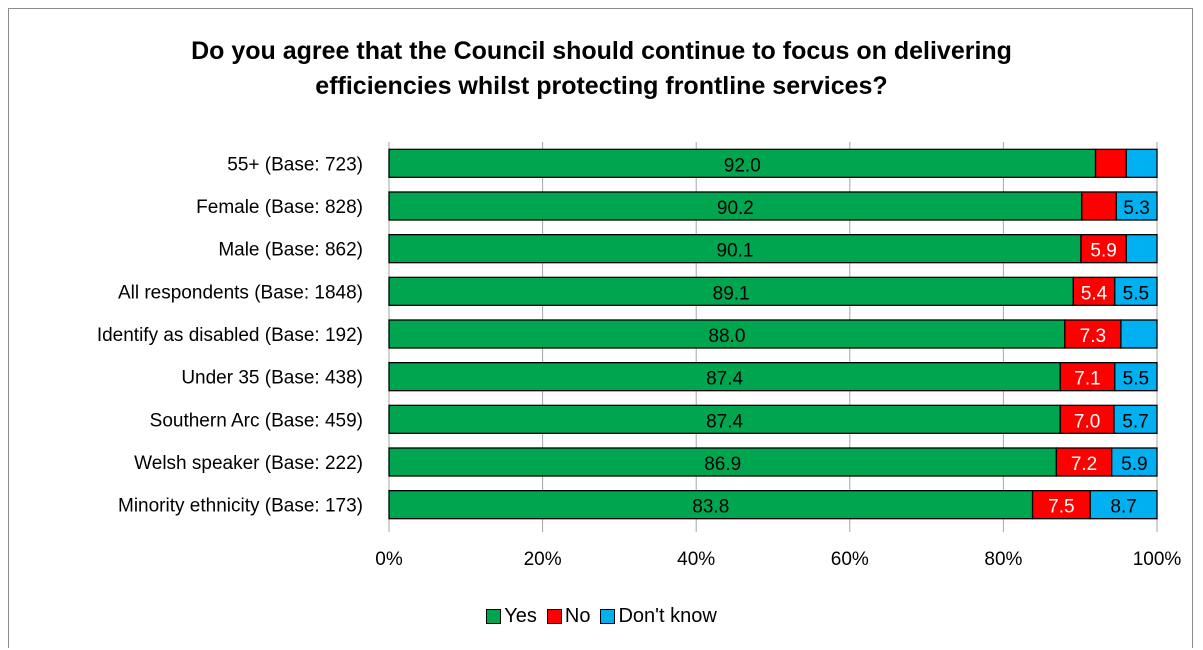 The height and width of the screenshot is (650, 1203). What do you see at coordinates (731, 293) in the screenshot?
I see `data-label: 89.1` at bounding box center [731, 293].